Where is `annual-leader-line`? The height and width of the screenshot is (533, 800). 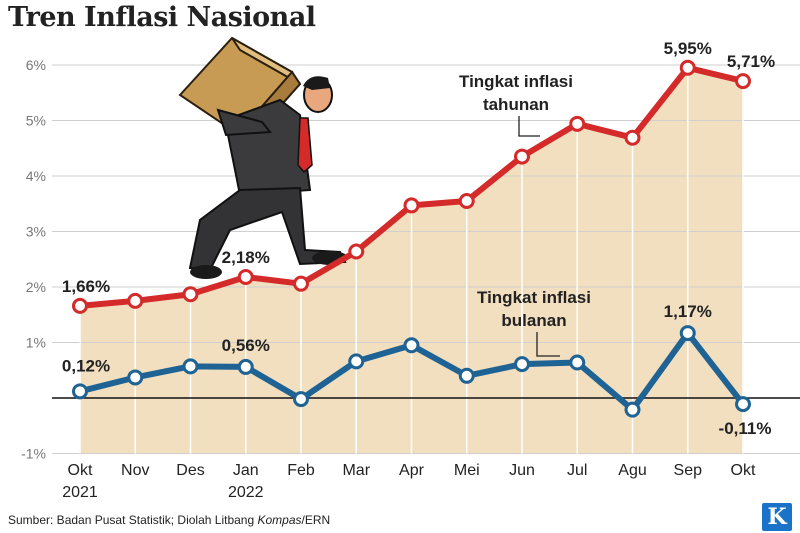 annual-leader-line is located at coordinates (529, 126).